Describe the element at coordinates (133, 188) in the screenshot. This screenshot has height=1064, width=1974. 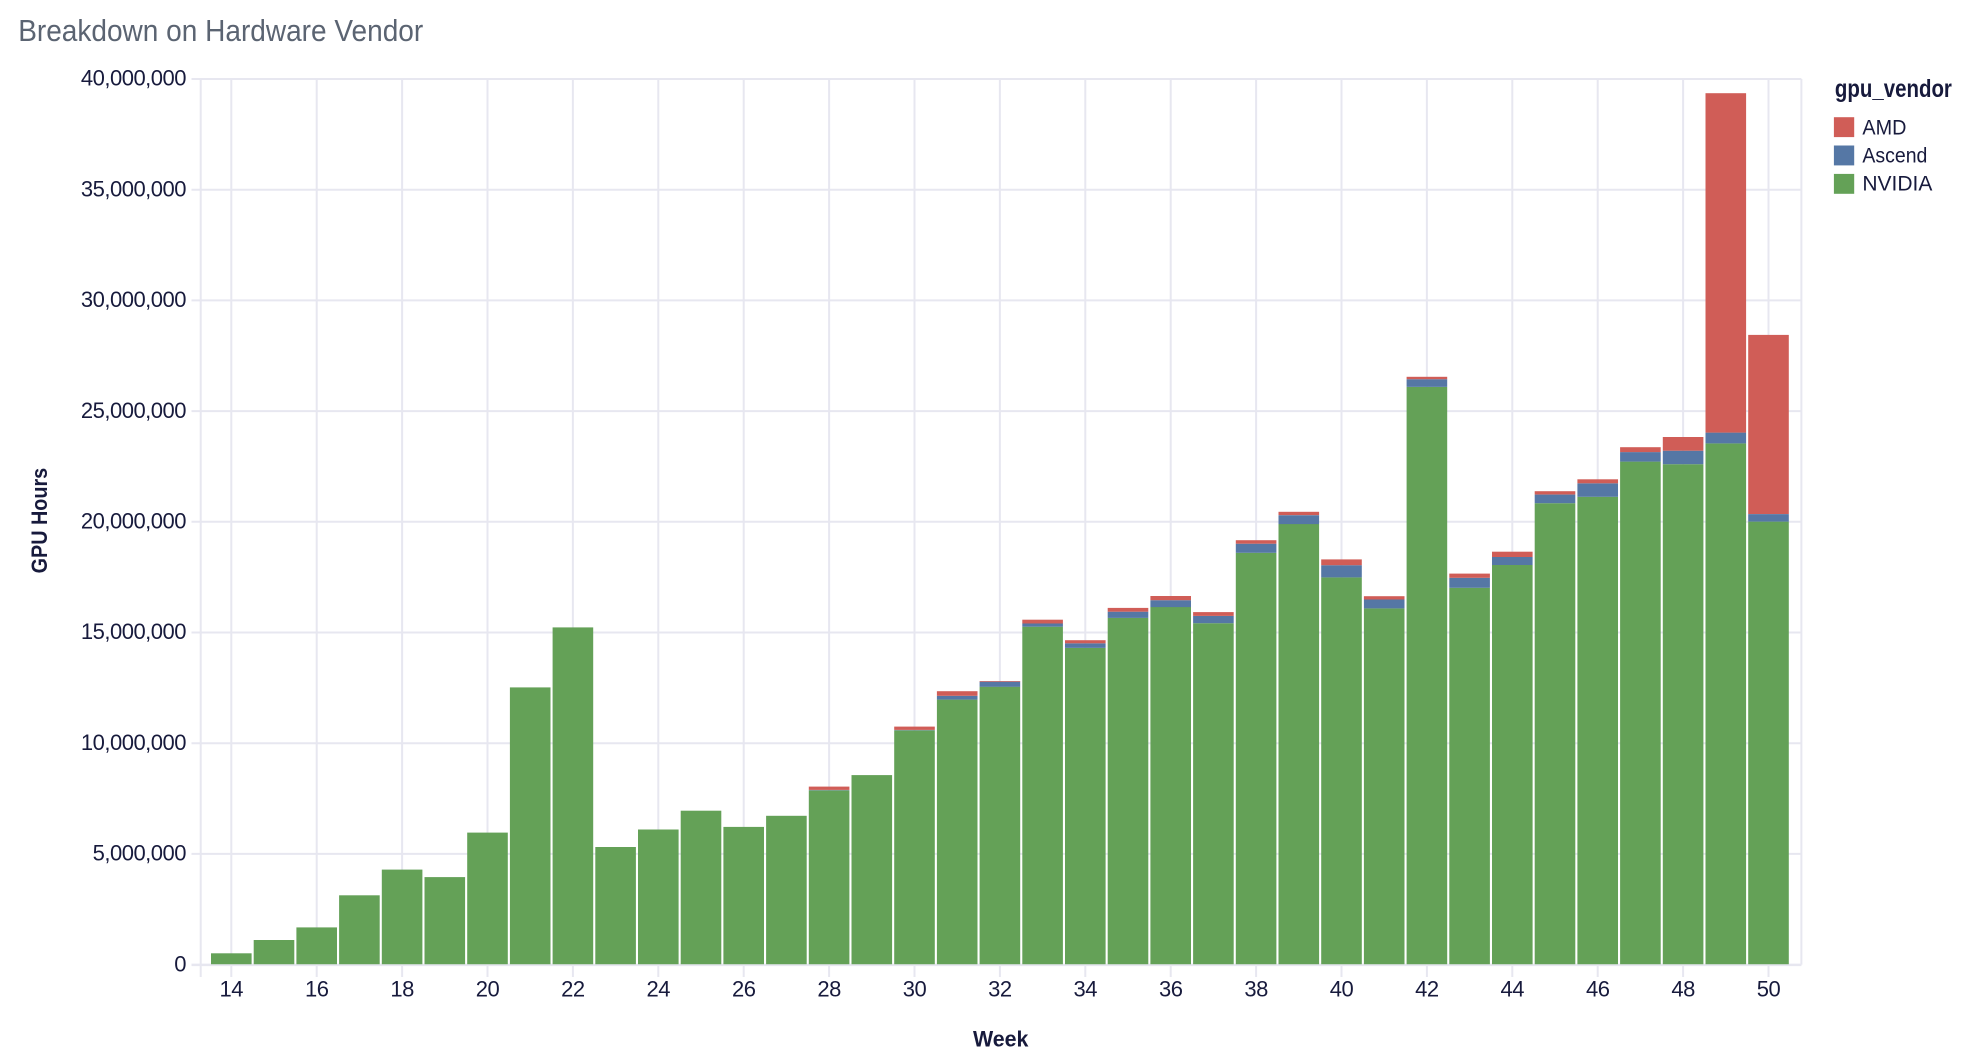
I see `svg-text: 35,000,000` at that location.